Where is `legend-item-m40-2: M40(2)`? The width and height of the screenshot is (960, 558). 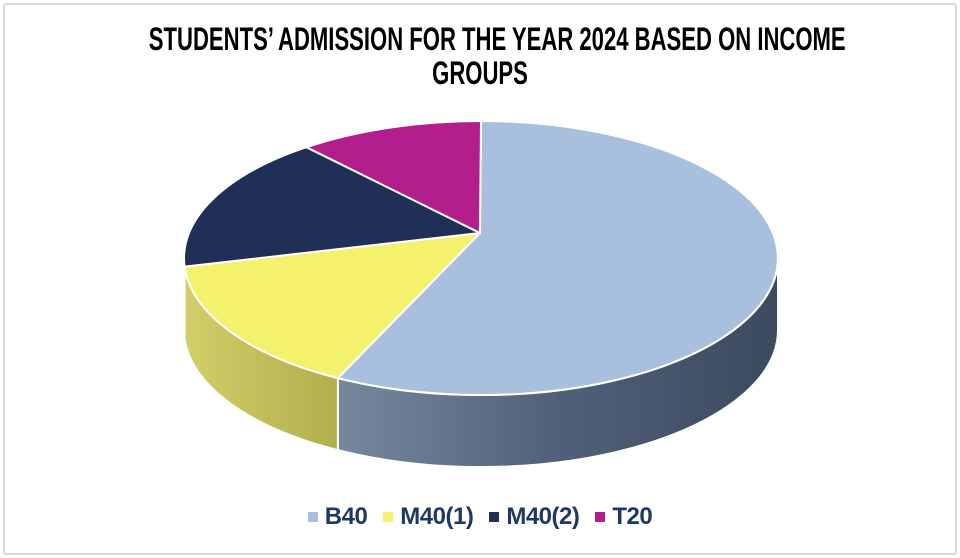 legend-item-m40-2: M40(2) is located at coordinates (534, 517).